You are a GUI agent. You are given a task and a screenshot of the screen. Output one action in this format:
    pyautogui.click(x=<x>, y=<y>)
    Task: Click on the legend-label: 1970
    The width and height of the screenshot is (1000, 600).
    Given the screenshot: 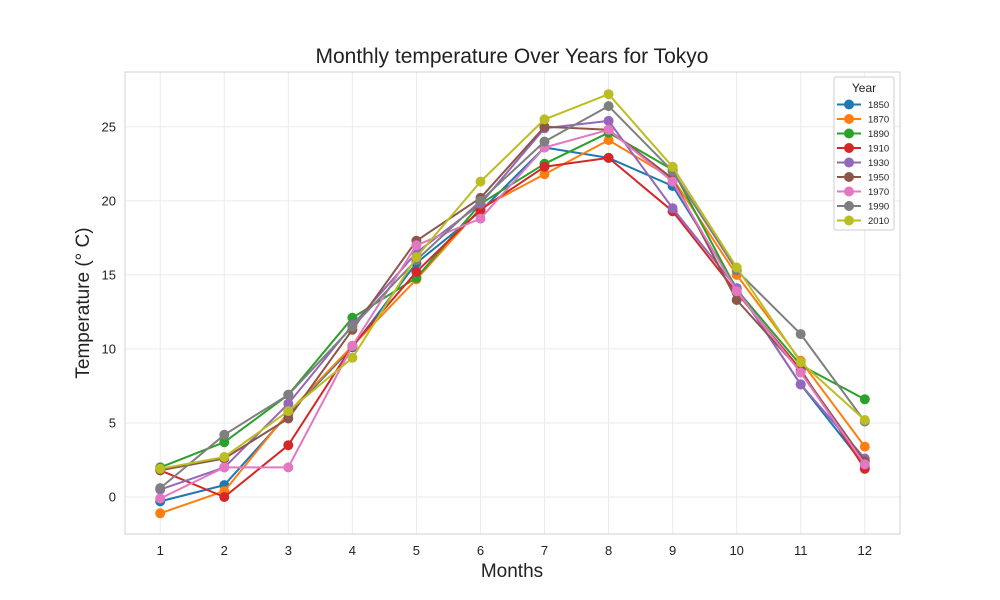 What is the action you would take?
    pyautogui.click(x=878, y=192)
    